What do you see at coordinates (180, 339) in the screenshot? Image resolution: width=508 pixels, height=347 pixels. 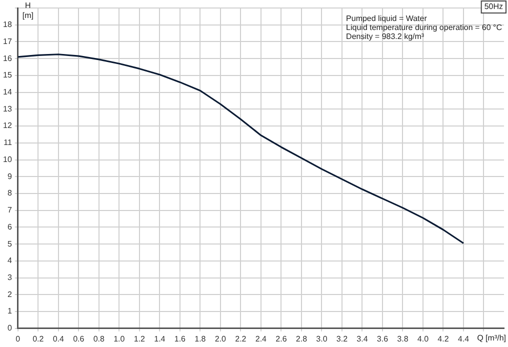 I see `x-tick-label: 1.6` at bounding box center [180, 339].